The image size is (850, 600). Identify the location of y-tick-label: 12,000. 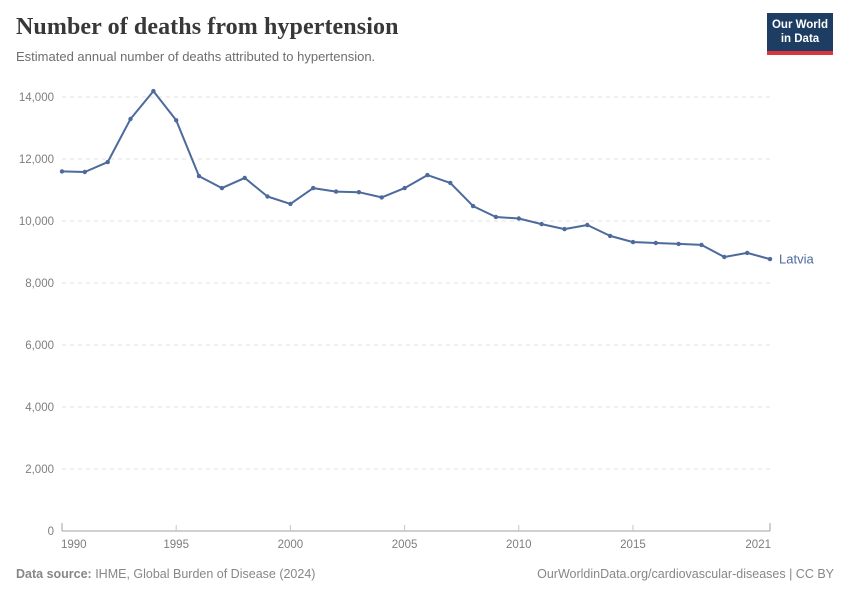
(36, 160).